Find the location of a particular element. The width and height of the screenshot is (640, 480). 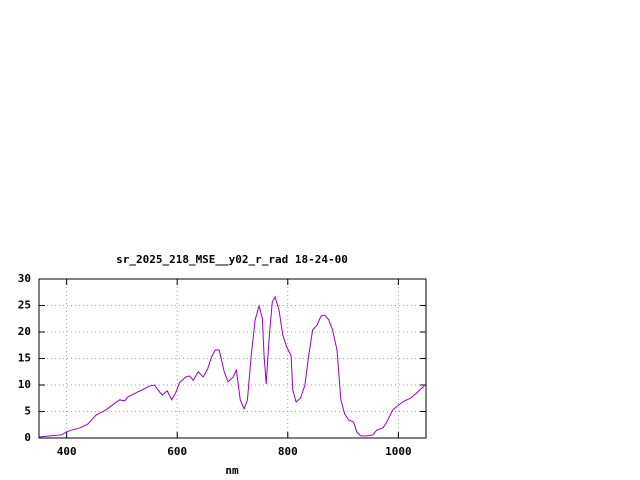

y-tick-label: 30 is located at coordinates (24, 278).